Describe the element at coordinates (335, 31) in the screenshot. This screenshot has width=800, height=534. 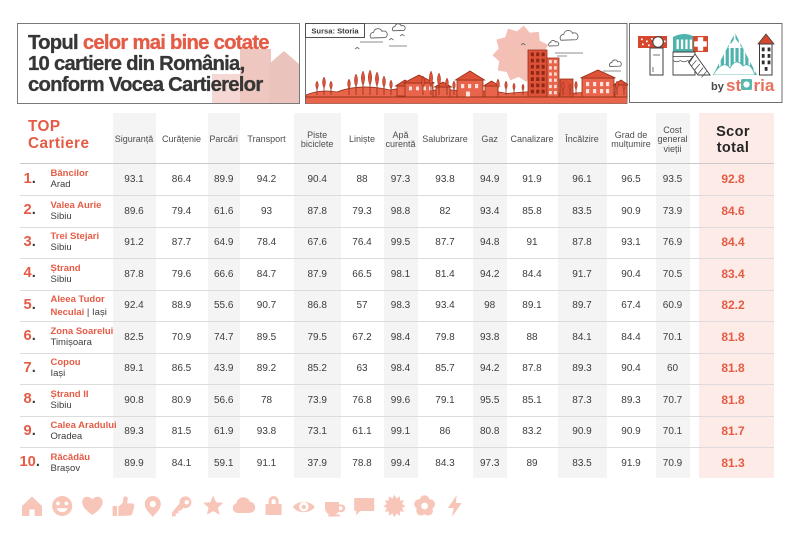
I see `svg-text: Sursa: Storia` at that location.